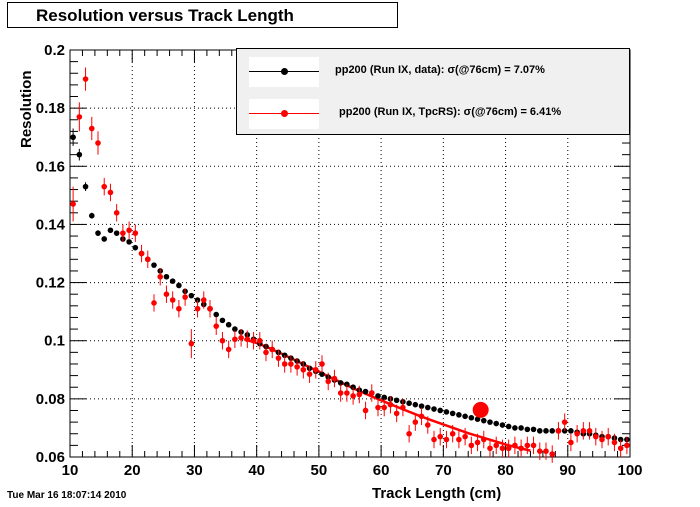 The image size is (700, 507). I want to click on x-tick-label: 30, so click(194, 470).